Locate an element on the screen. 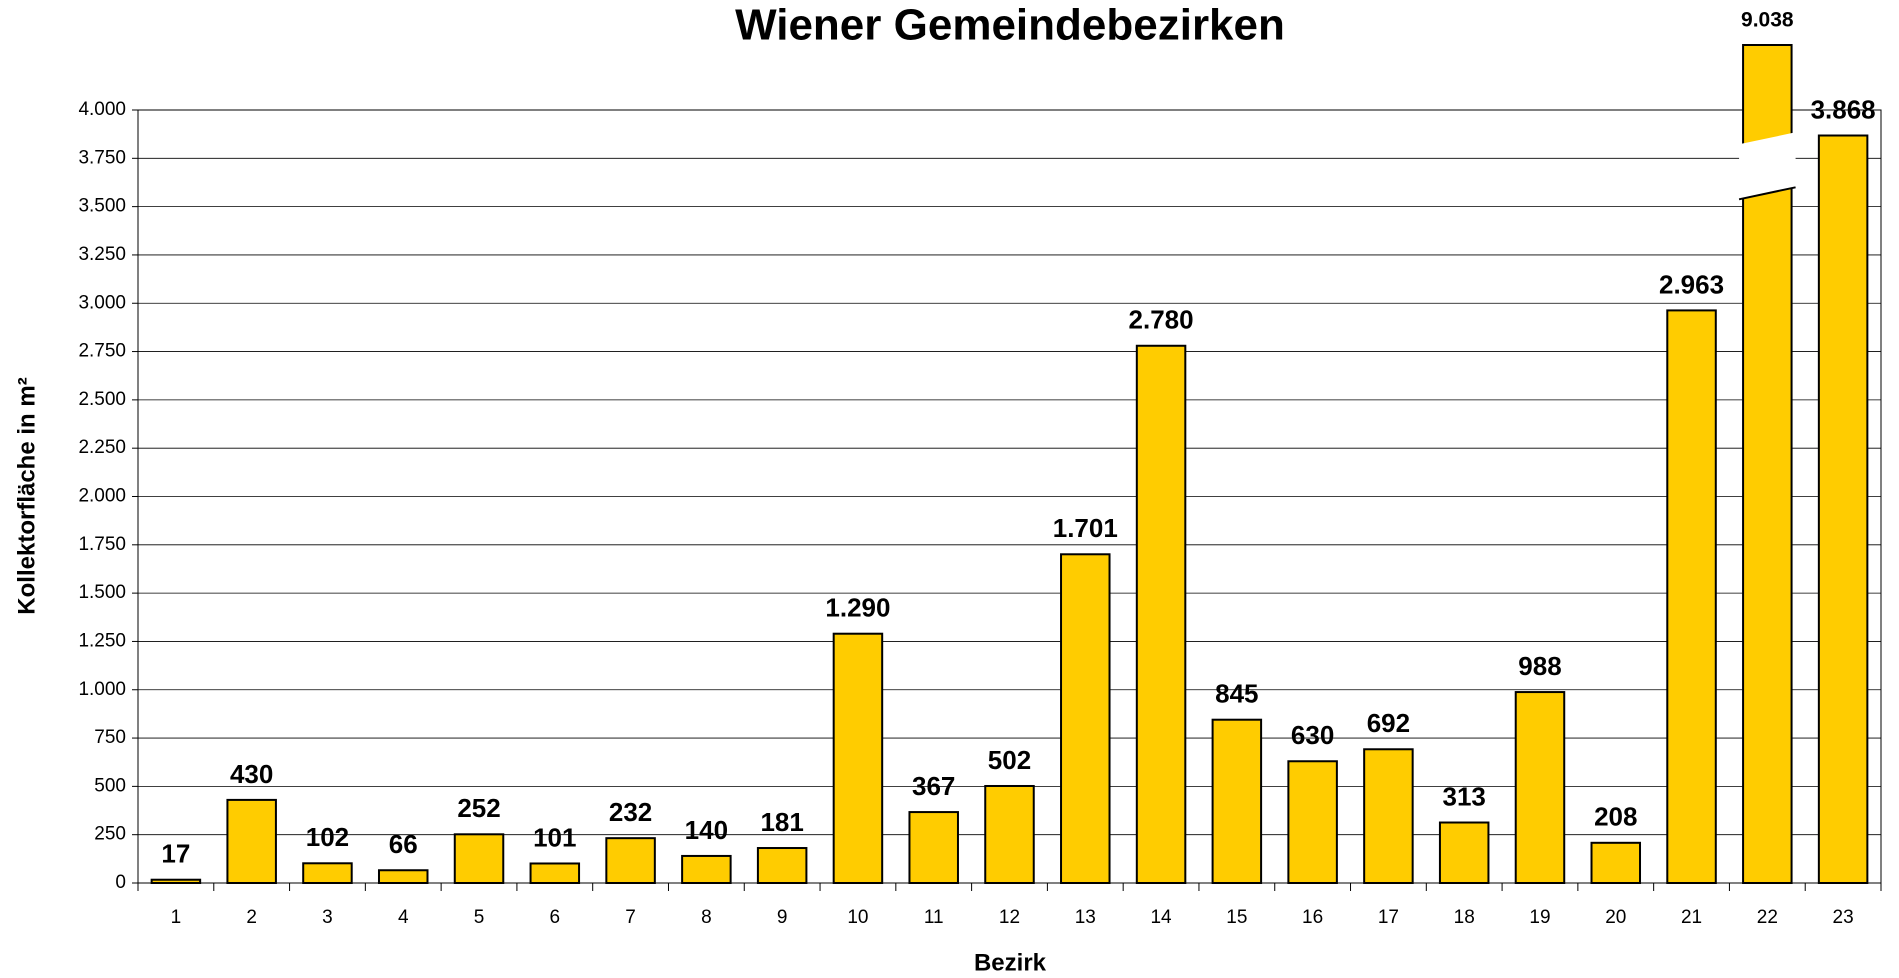  x-axis-label: Bezirk is located at coordinates (1010, 962).